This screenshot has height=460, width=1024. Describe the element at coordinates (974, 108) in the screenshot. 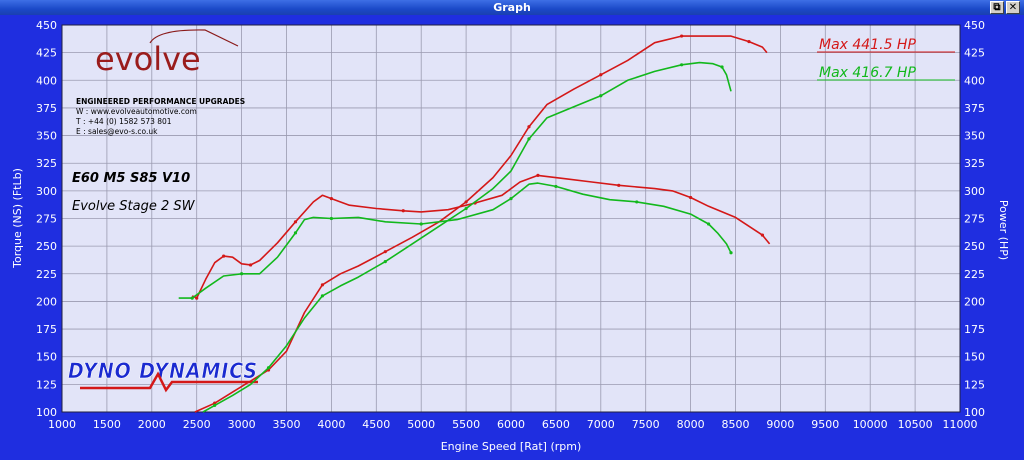

I see `y-tick-label-right: 375` at that location.